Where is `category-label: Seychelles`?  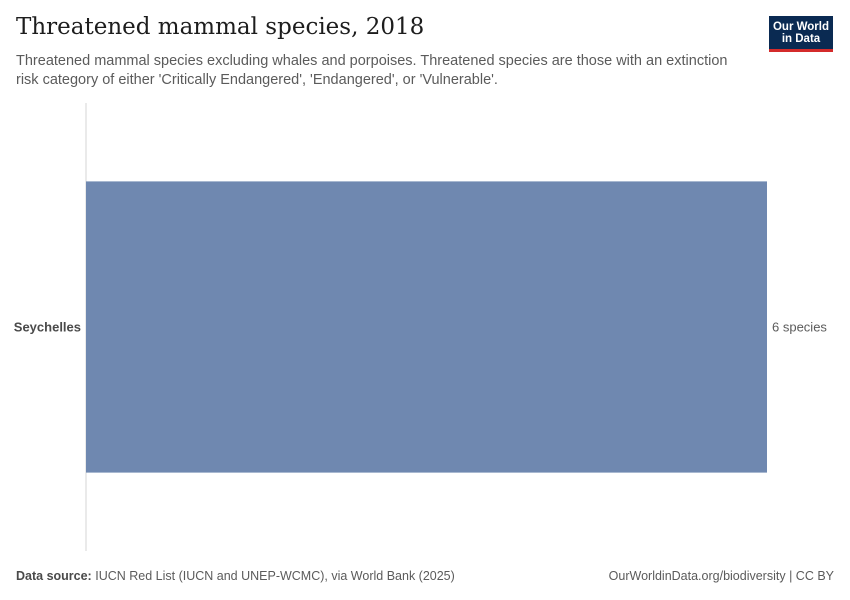 category-label: Seychelles is located at coordinates (47, 327).